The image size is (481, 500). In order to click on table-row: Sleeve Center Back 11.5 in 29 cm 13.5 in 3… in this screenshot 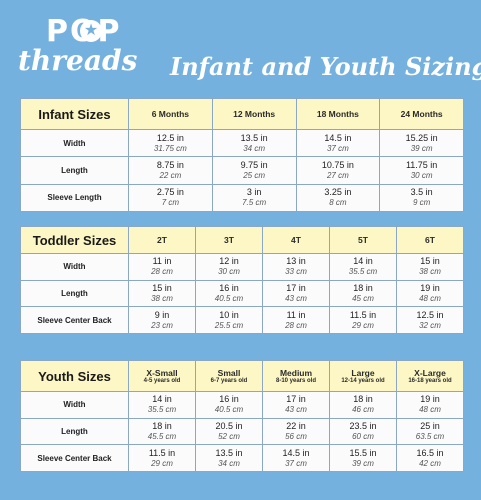, I will do `click(242, 458)`.